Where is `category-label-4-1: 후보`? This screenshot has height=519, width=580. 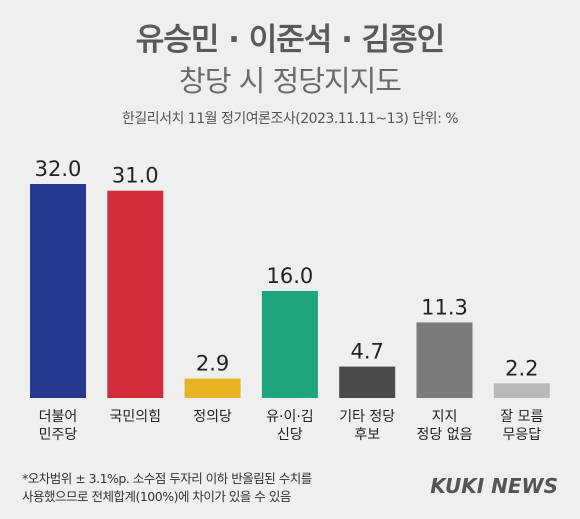 category-label-4-1: 후보 is located at coordinates (367, 435).